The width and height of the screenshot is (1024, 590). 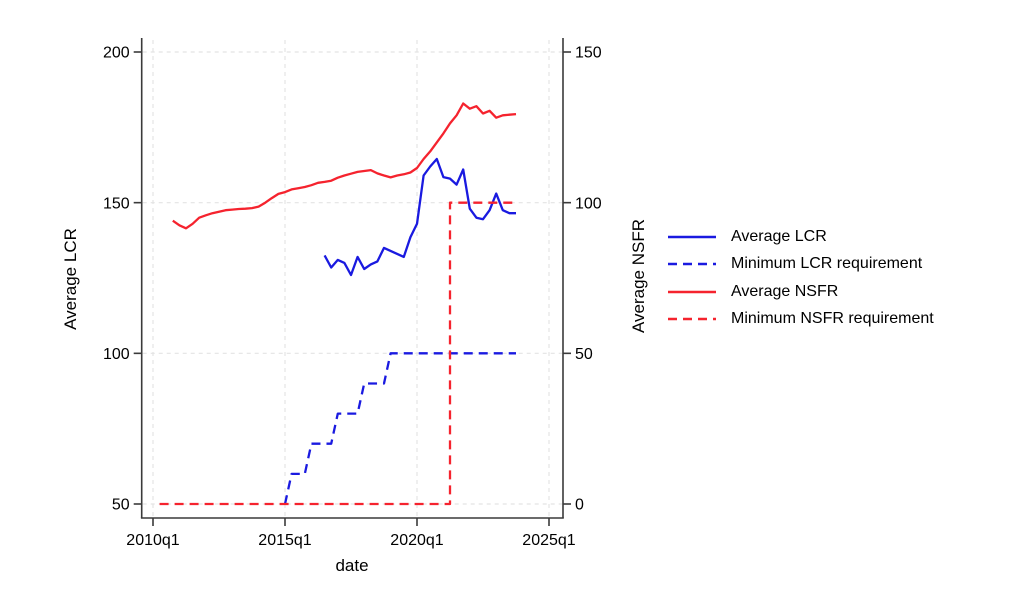 I want to click on legend-item-average-nsfr: Average NSFR, so click(x=801, y=292).